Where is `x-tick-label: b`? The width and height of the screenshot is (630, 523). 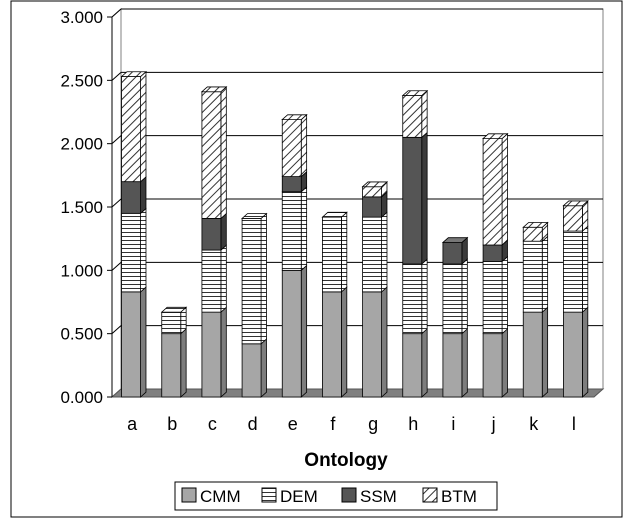
x-tick-label: b is located at coordinates (172, 424).